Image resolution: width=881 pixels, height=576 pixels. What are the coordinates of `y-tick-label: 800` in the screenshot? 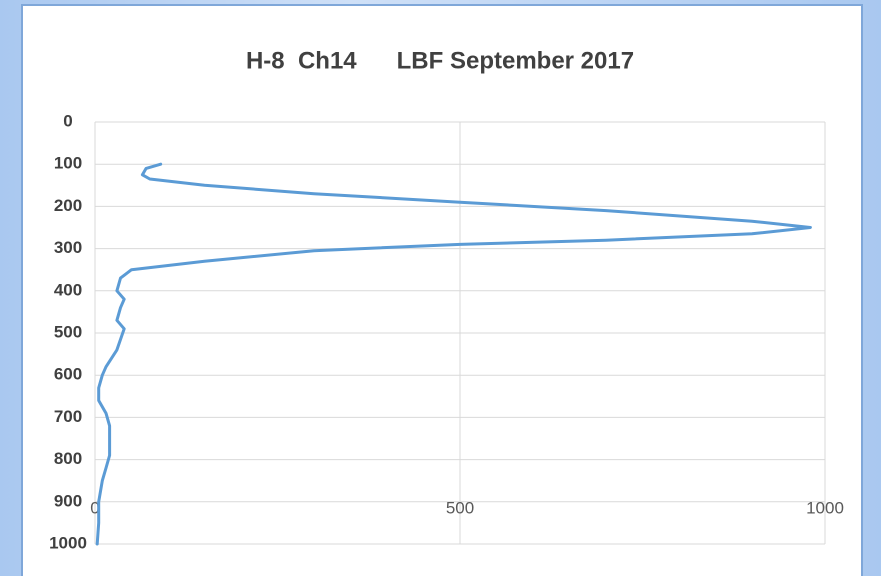 It's located at (68, 458).